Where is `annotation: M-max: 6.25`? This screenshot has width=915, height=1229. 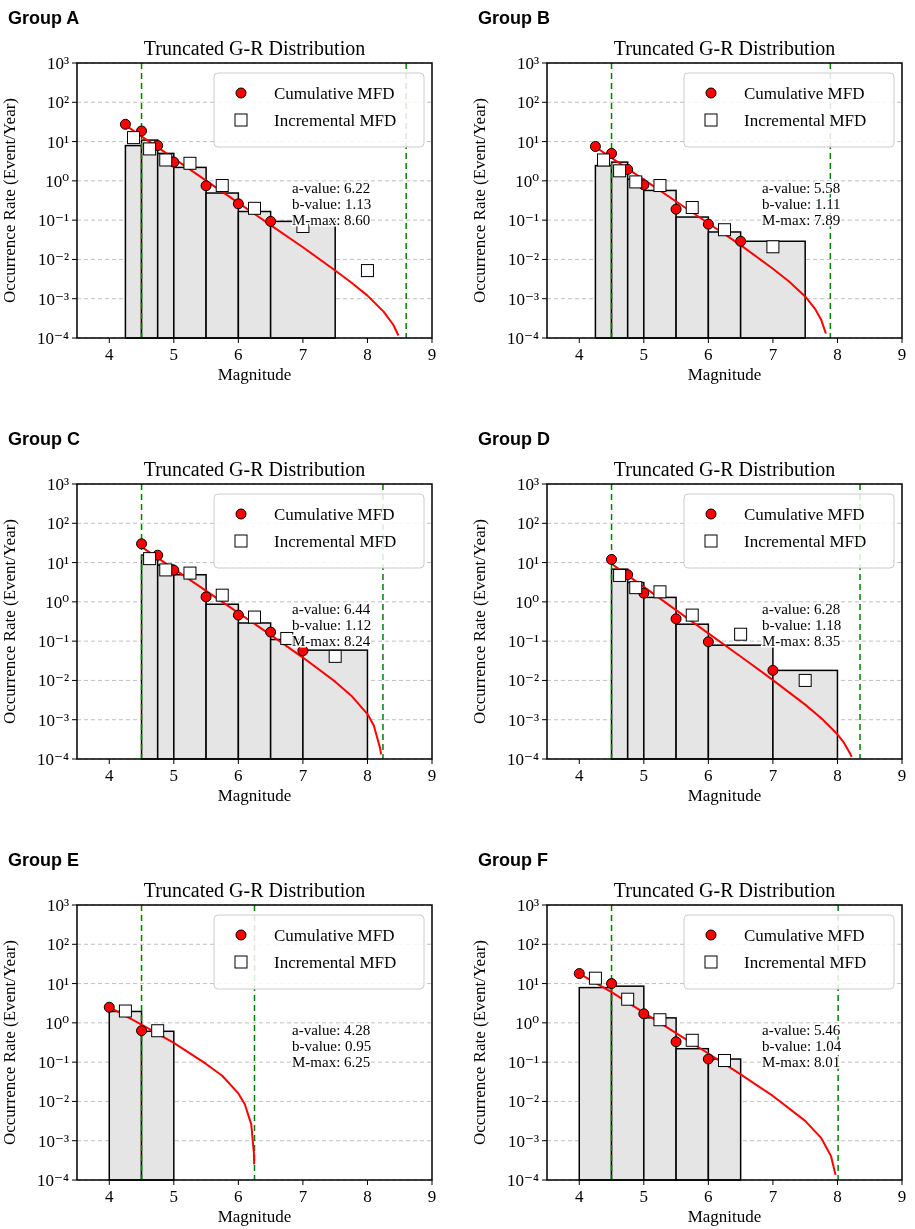 annotation: M-max: 6.25 is located at coordinates (331, 1062).